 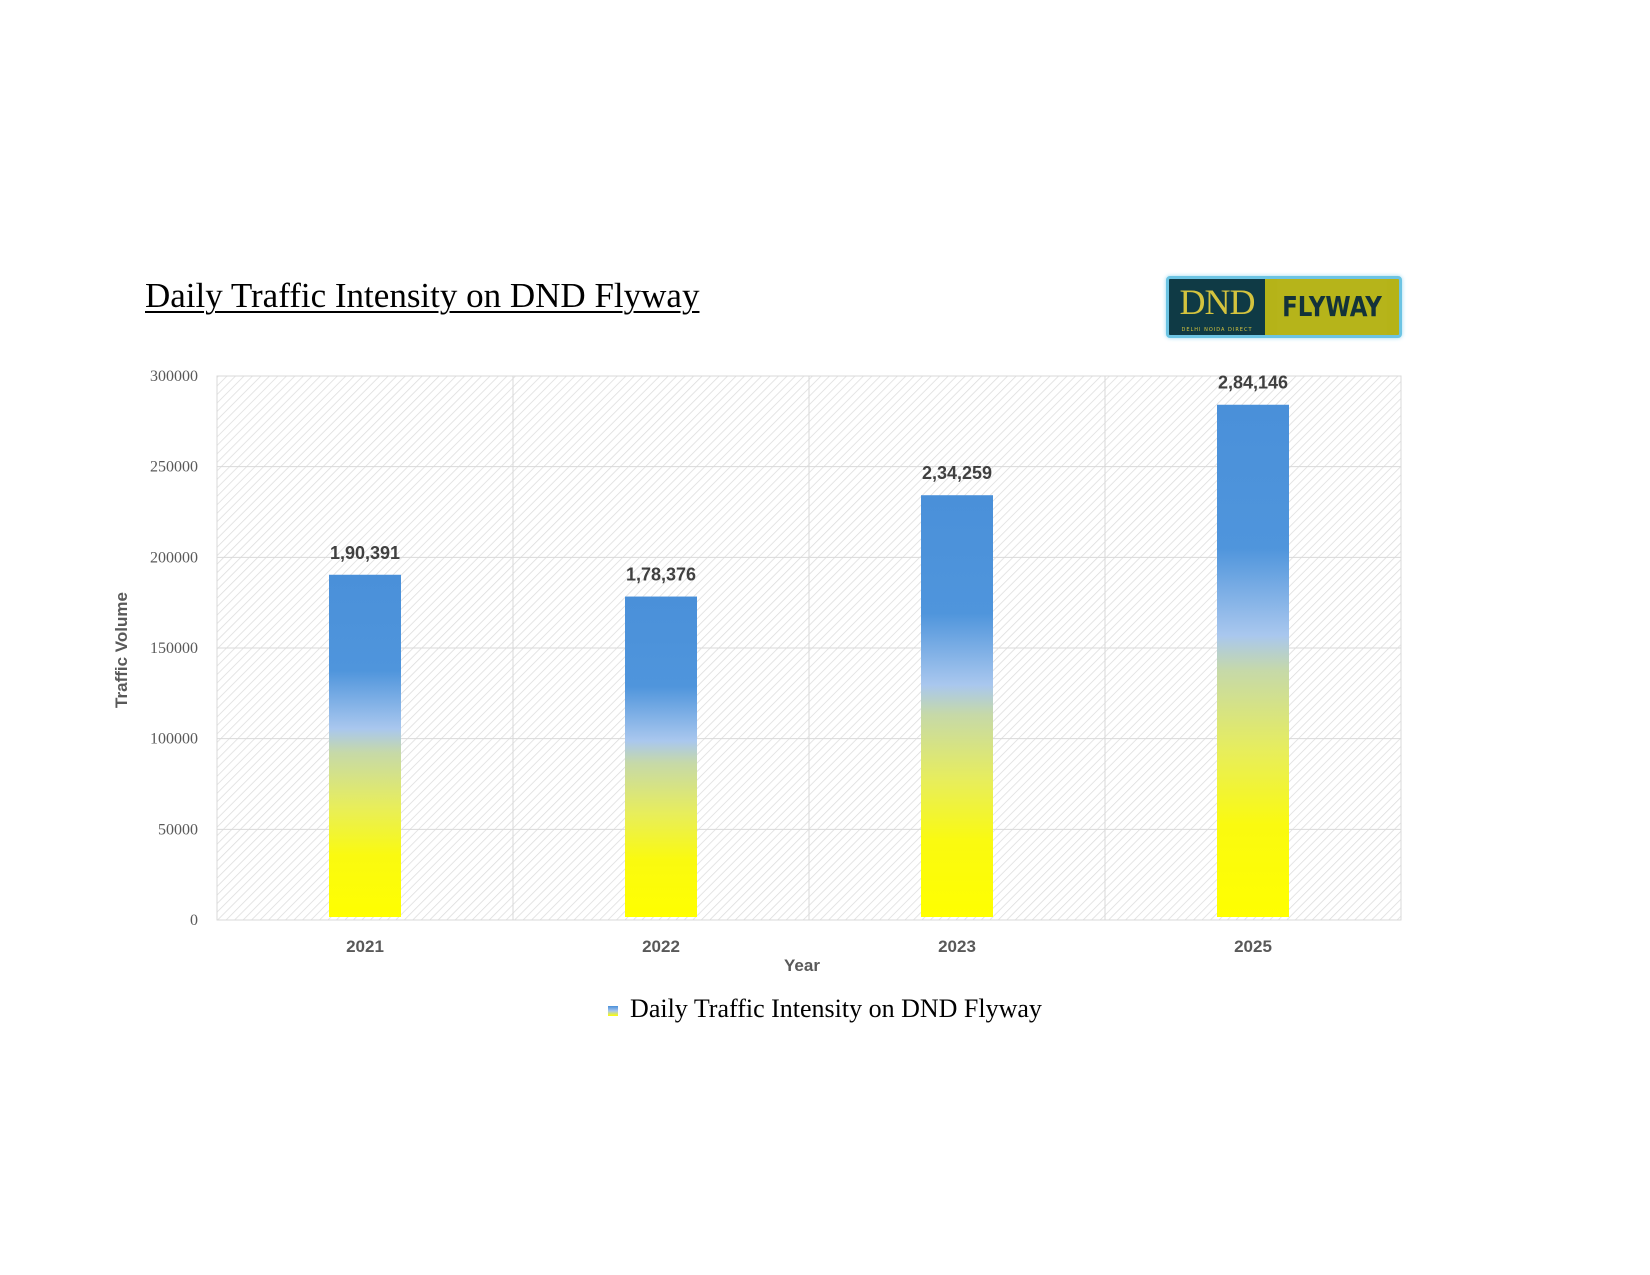 I want to click on logo-subtitle: DELHI NOIDA DIRECT, so click(x=1217, y=330).